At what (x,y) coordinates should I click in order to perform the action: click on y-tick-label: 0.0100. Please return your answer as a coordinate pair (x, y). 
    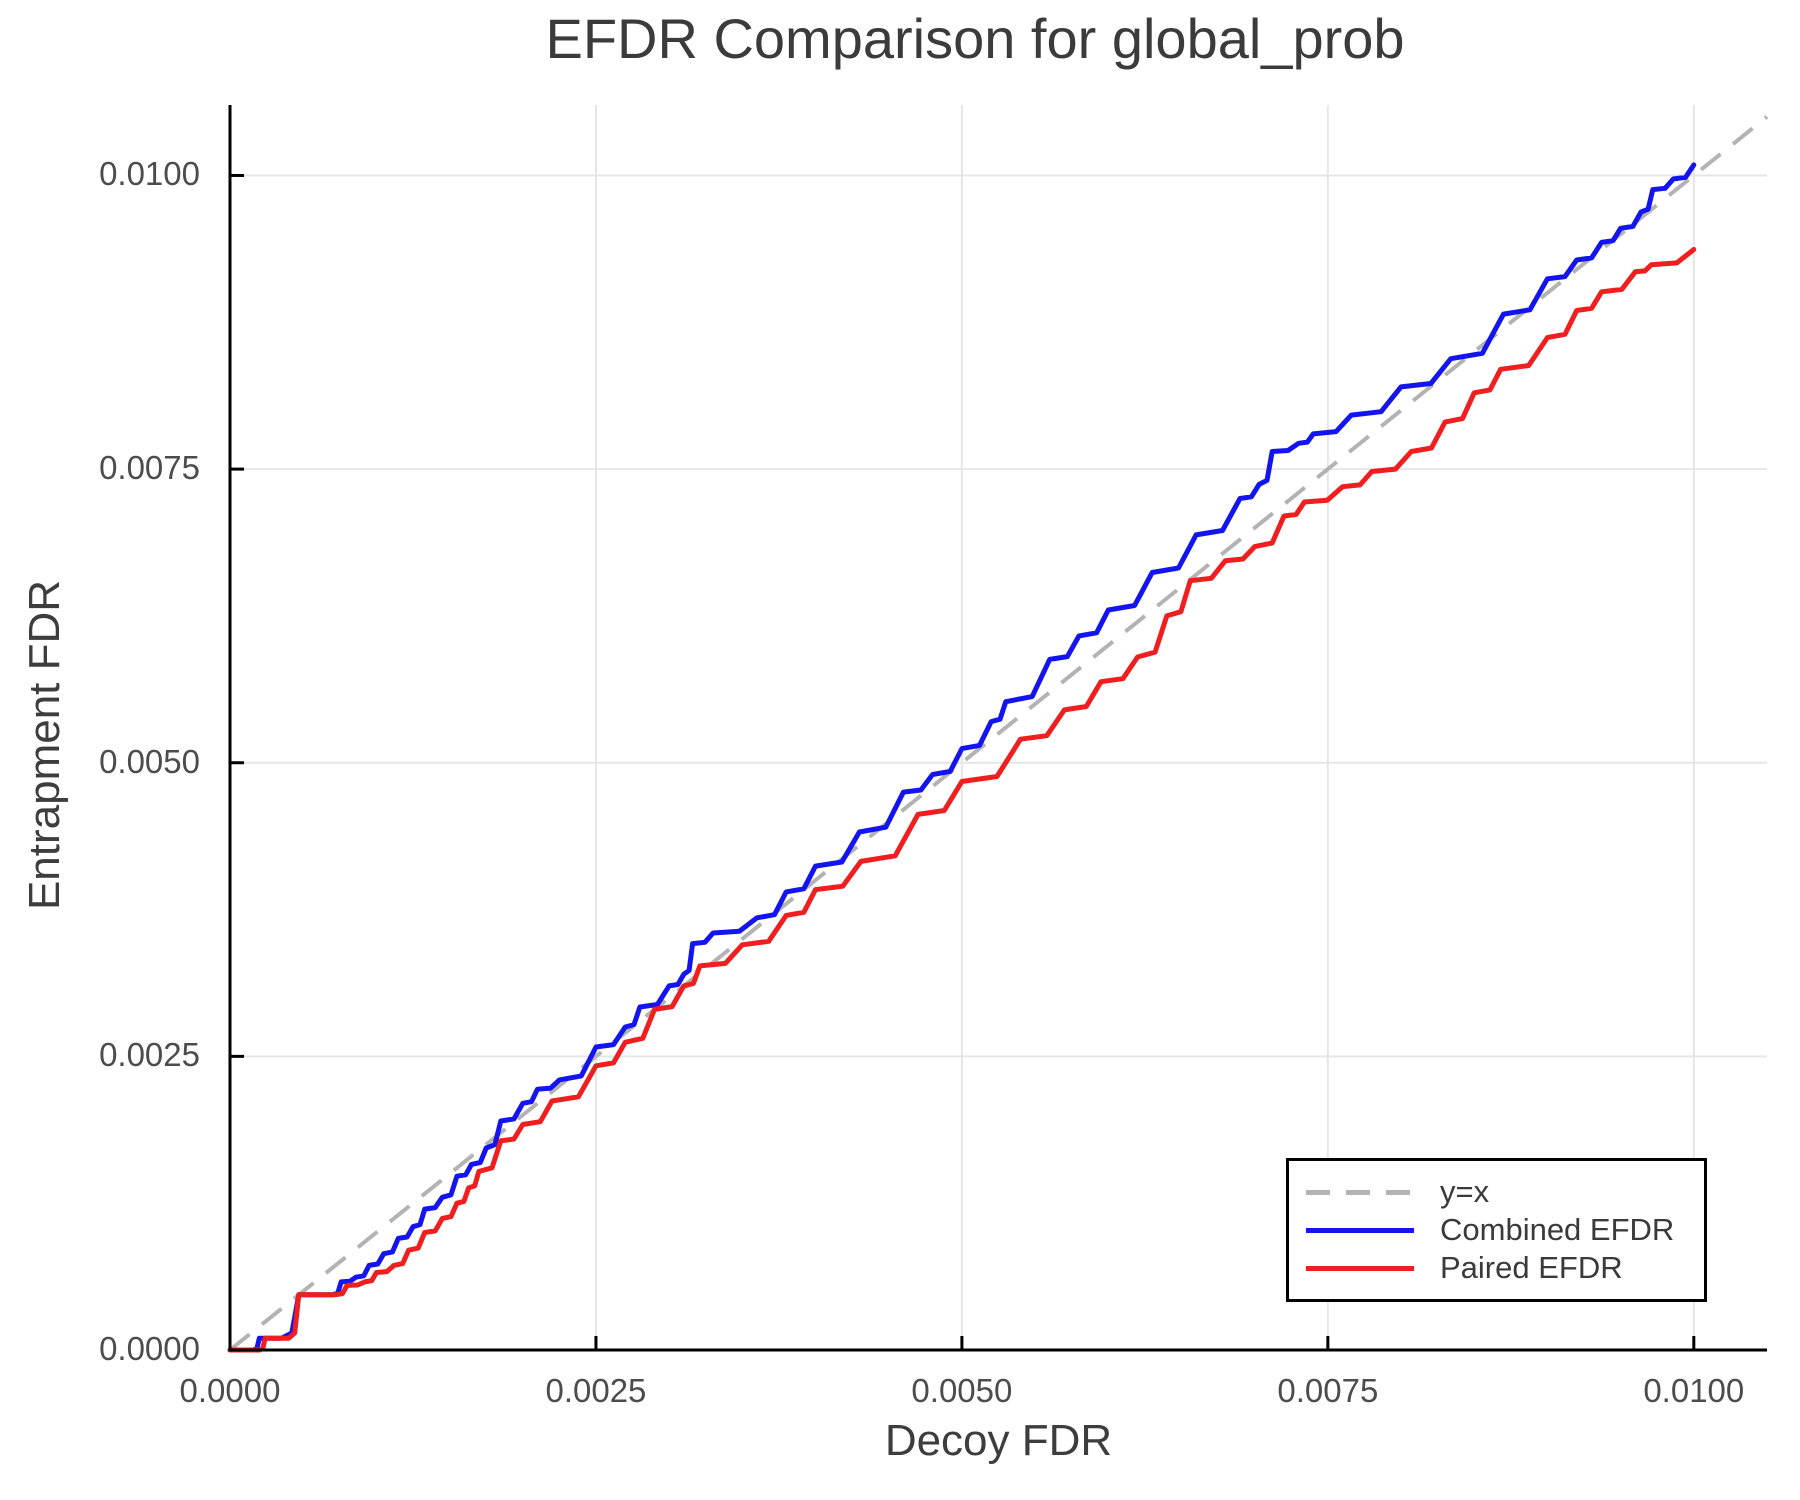
    Looking at the image, I should click on (149, 174).